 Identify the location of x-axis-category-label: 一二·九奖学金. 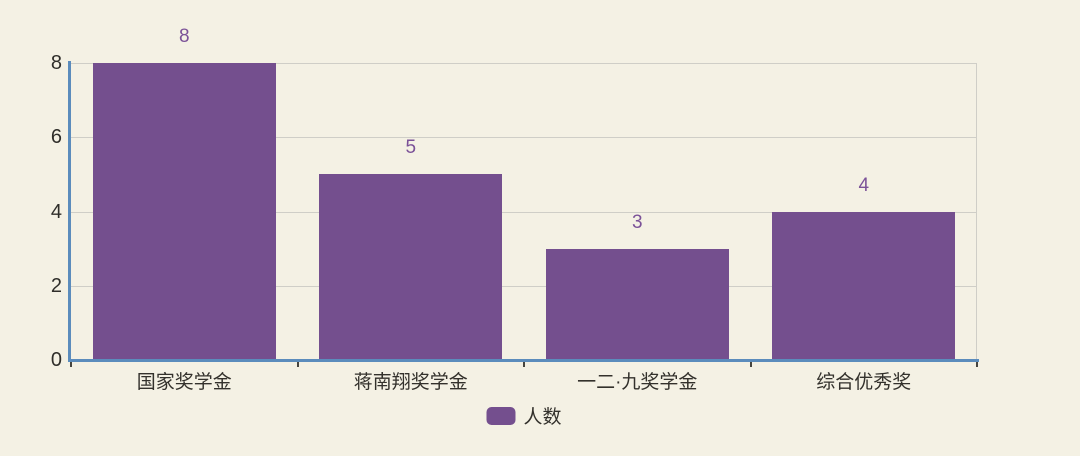
(637, 382).